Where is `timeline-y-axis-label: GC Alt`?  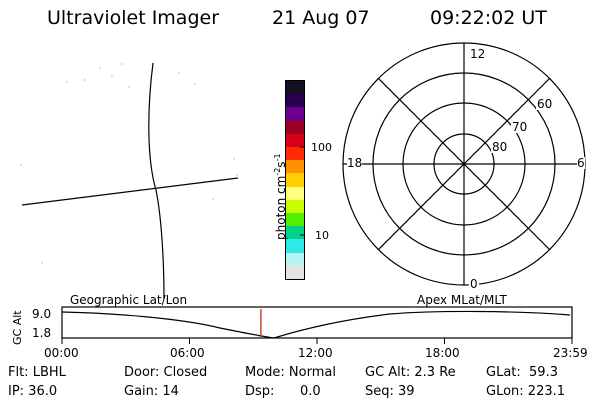
timeline-y-axis-label: GC Alt is located at coordinates (17, 327).